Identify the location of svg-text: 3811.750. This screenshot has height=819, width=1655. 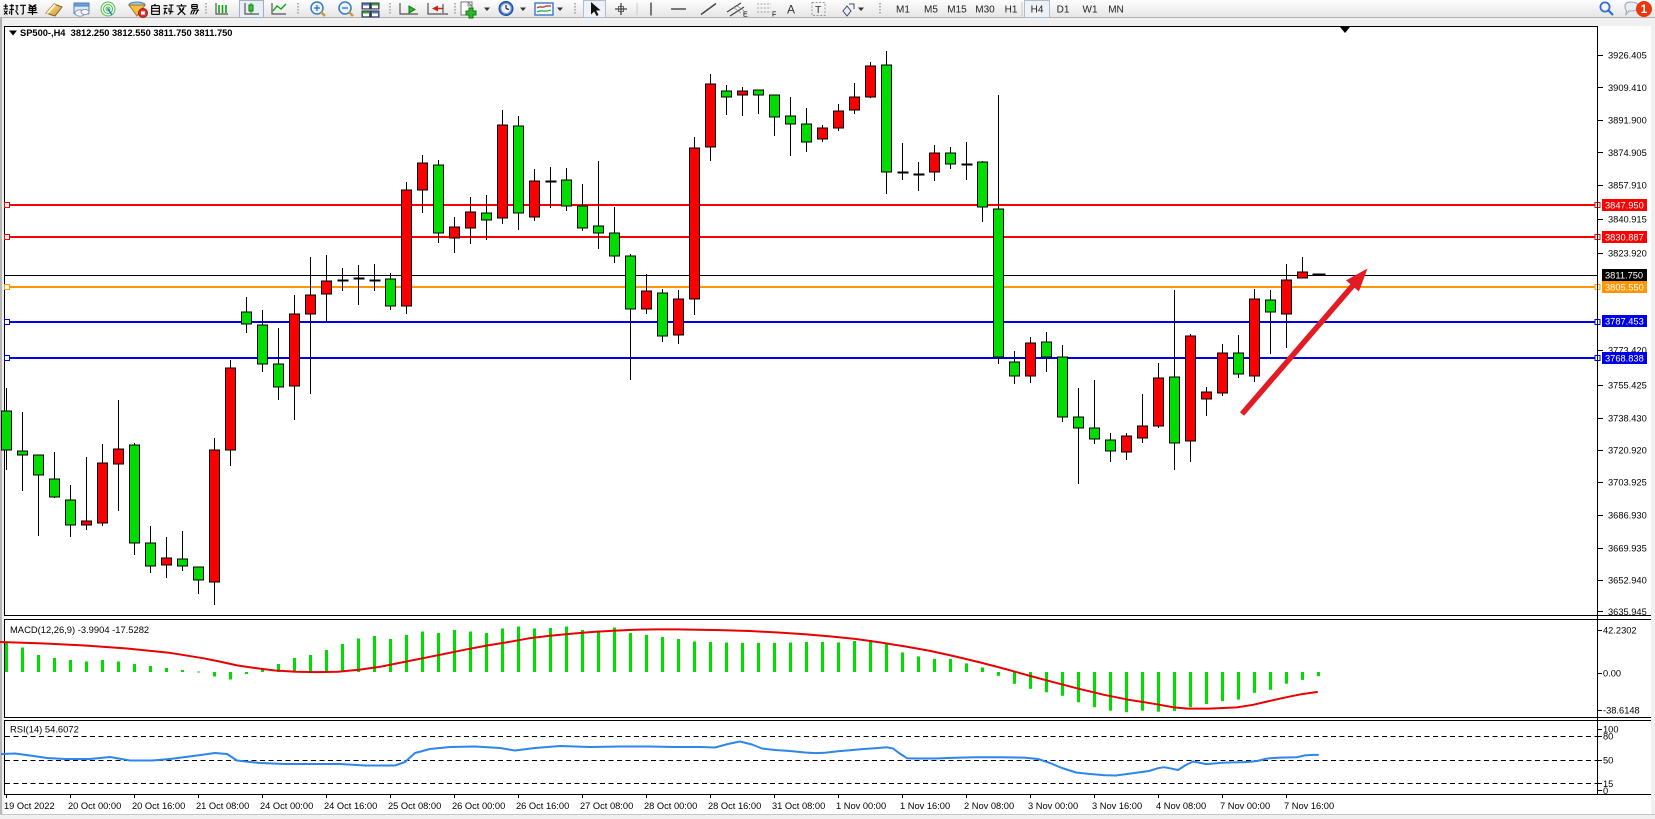
(1624, 276).